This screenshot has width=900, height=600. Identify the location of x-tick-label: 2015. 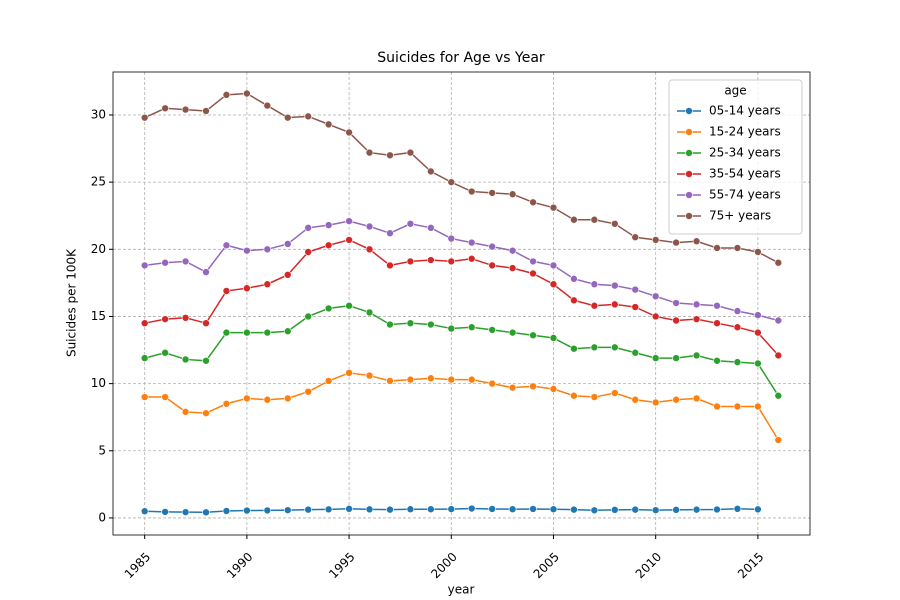
(750, 565).